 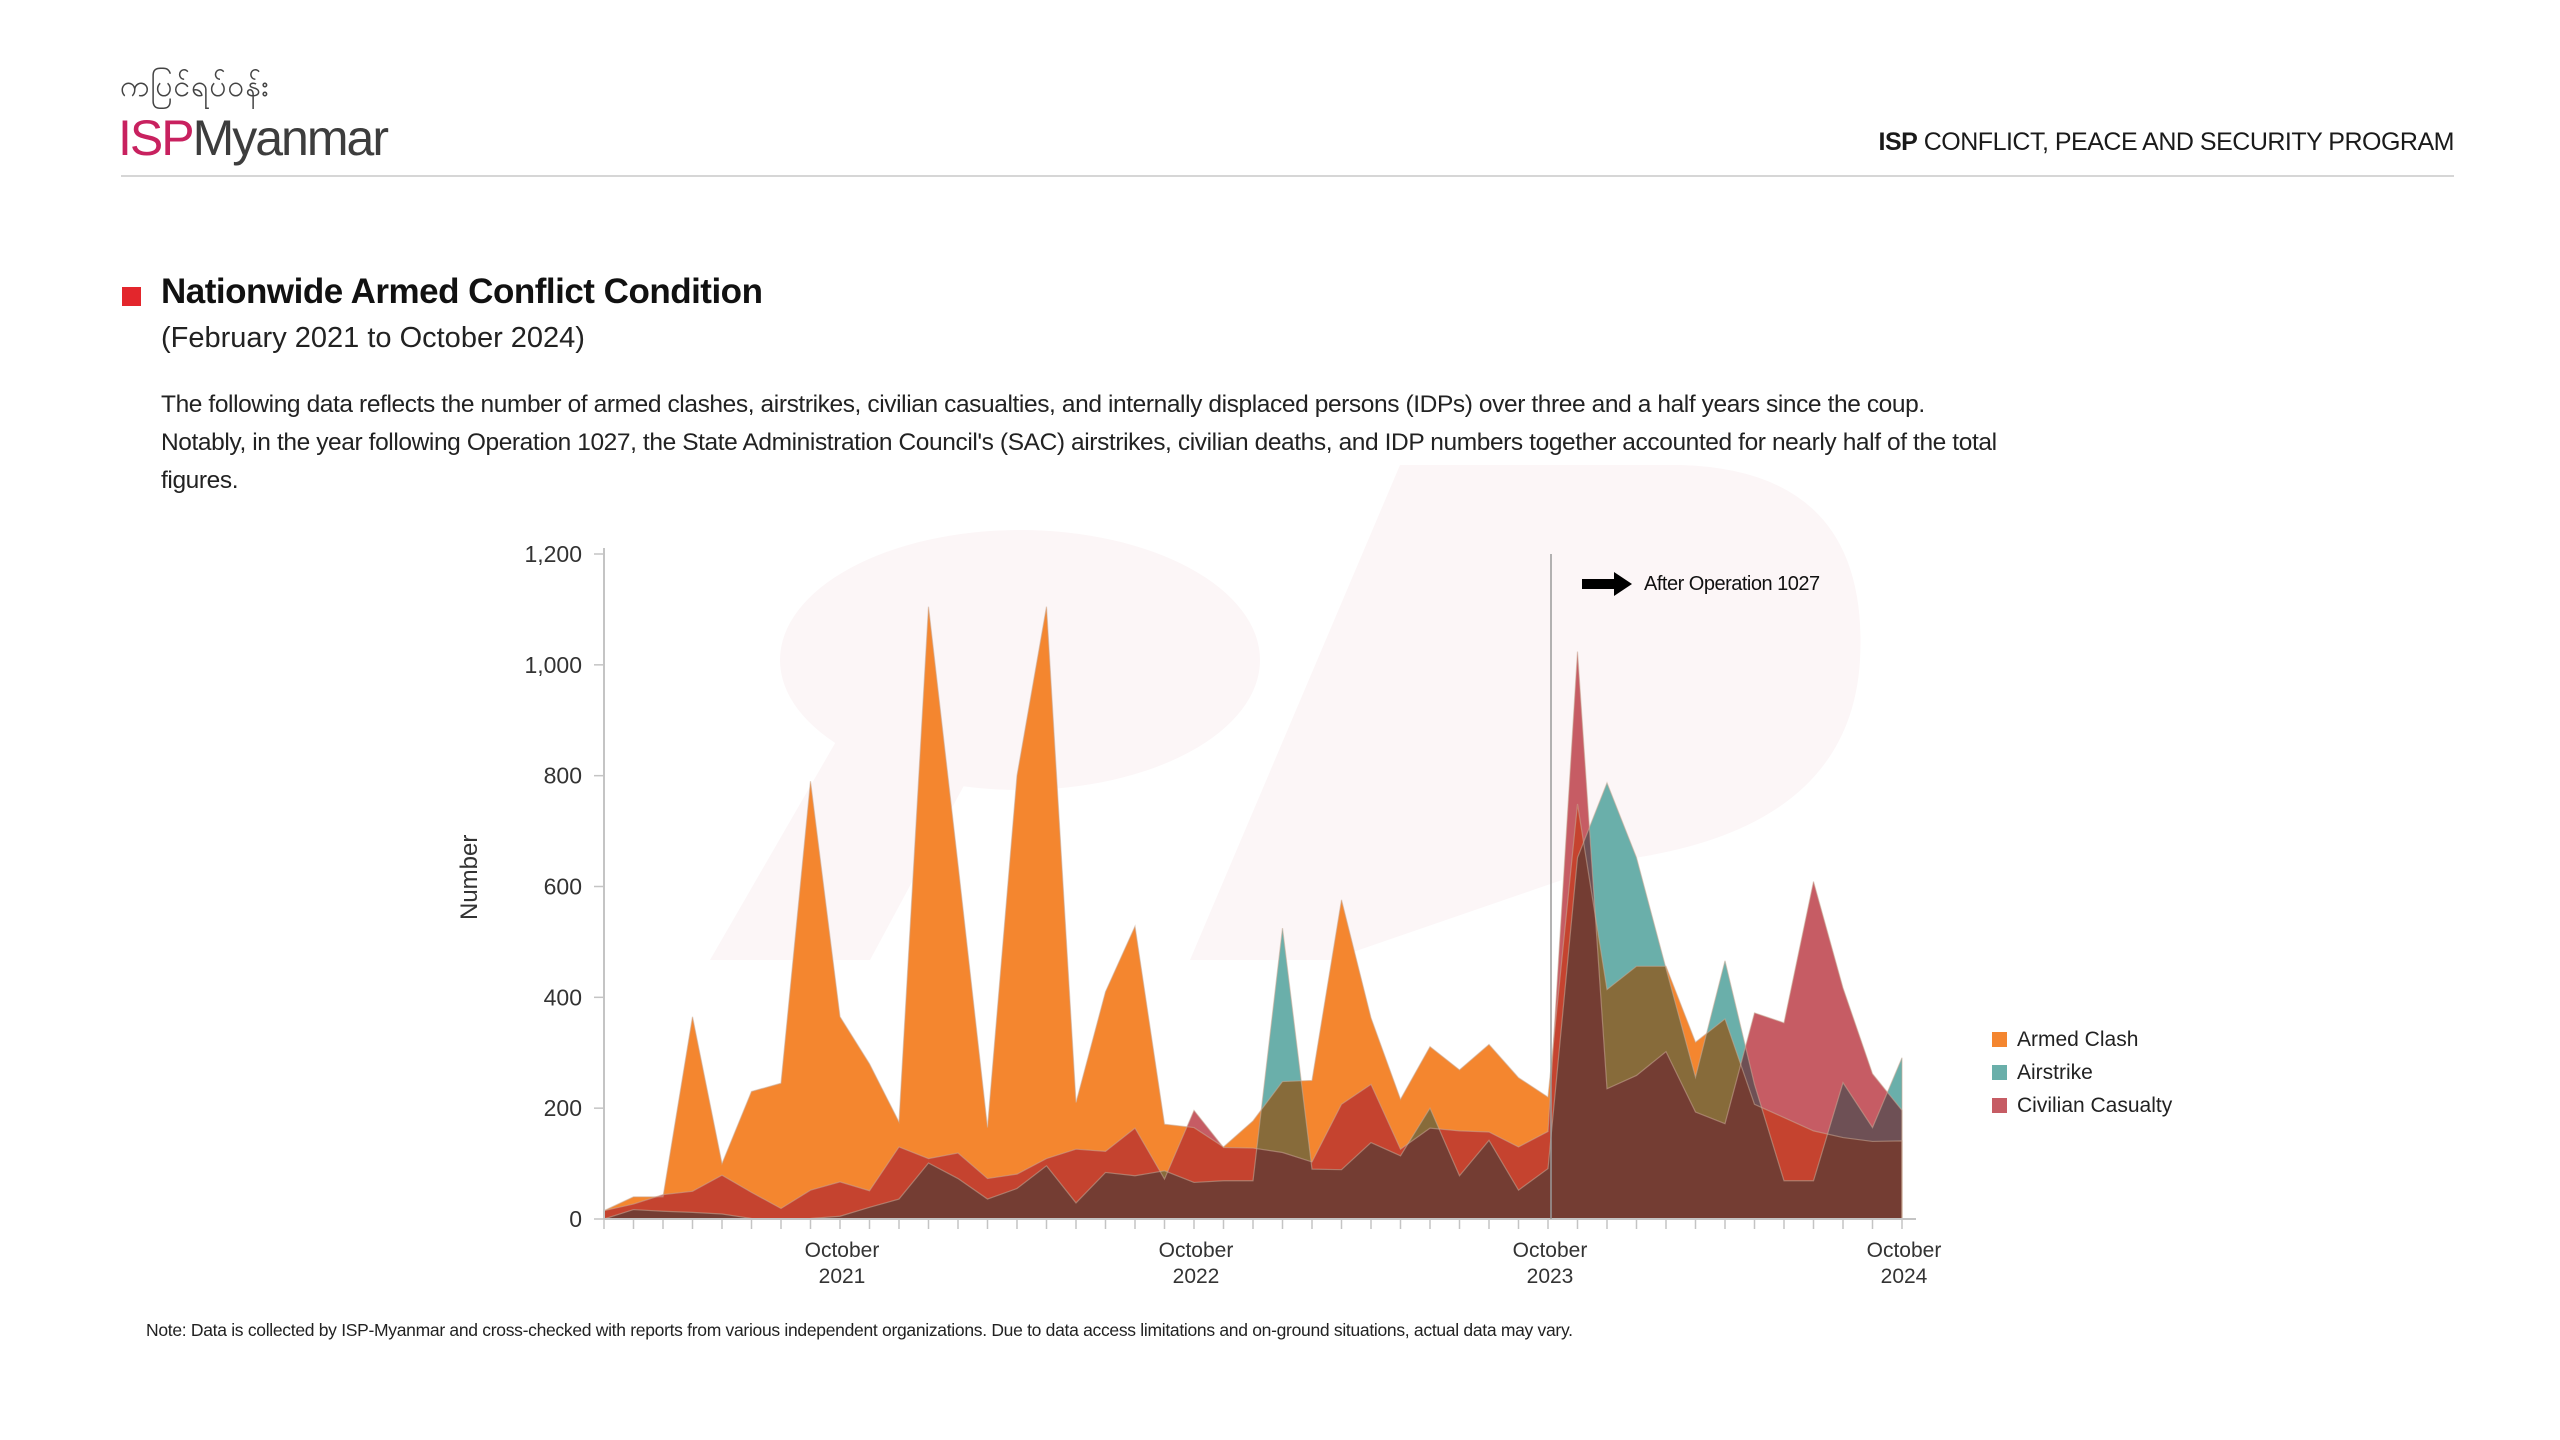 I want to click on x-tick-label: 2024, so click(x=1904, y=1276).